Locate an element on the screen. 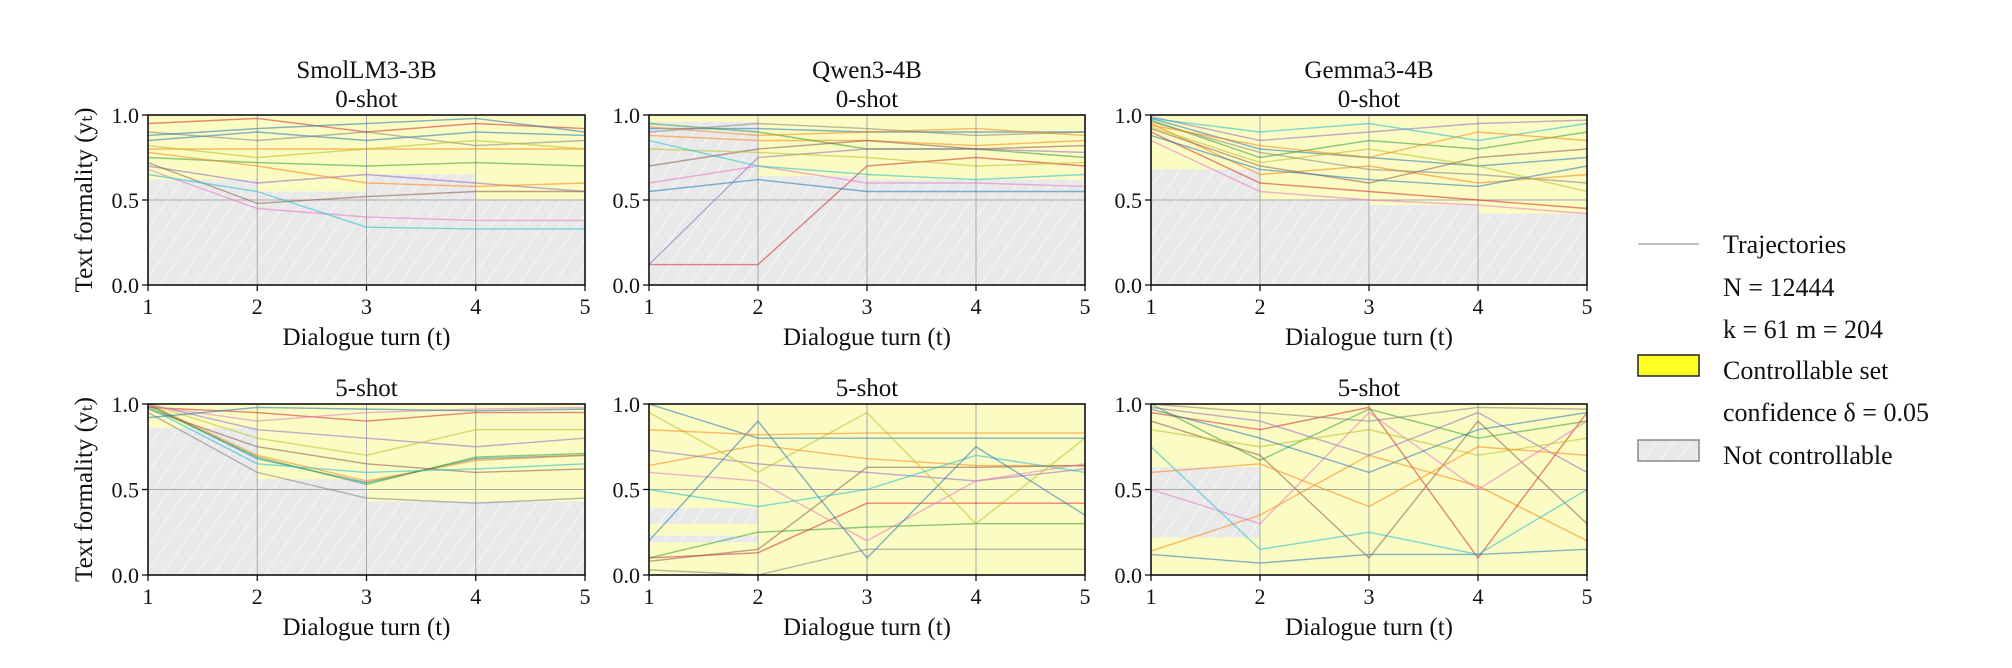 The image size is (2012, 668). legend-label: Not controllable is located at coordinates (1808, 455).